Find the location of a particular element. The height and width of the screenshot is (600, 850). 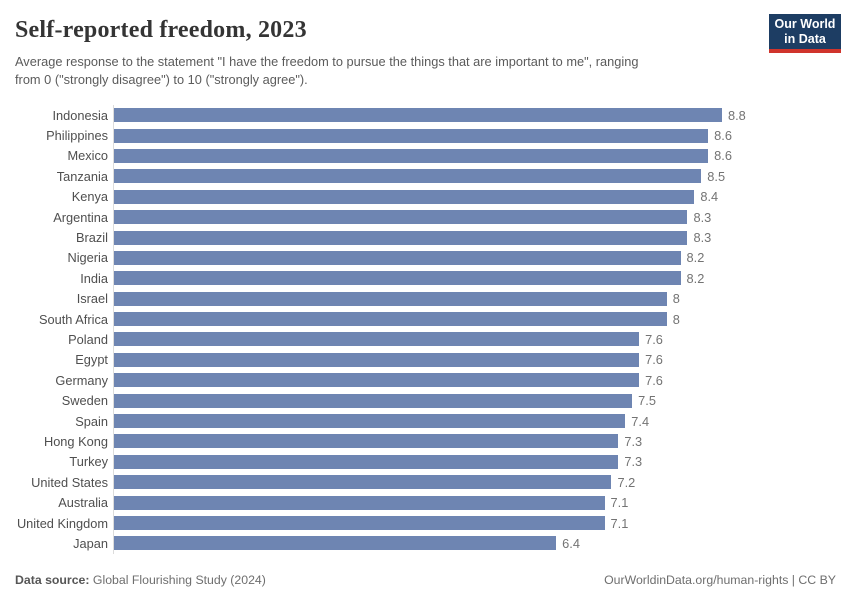

bar-row: Egypt 7.6 is located at coordinates (425, 360).